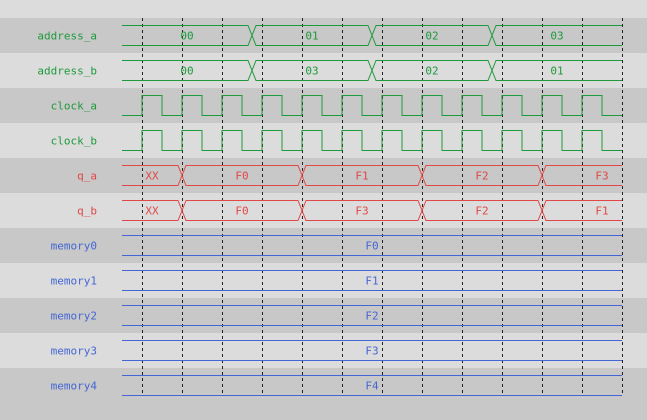  Describe the element at coordinates (74, 281) in the screenshot. I see `signal-label: memory1` at that location.